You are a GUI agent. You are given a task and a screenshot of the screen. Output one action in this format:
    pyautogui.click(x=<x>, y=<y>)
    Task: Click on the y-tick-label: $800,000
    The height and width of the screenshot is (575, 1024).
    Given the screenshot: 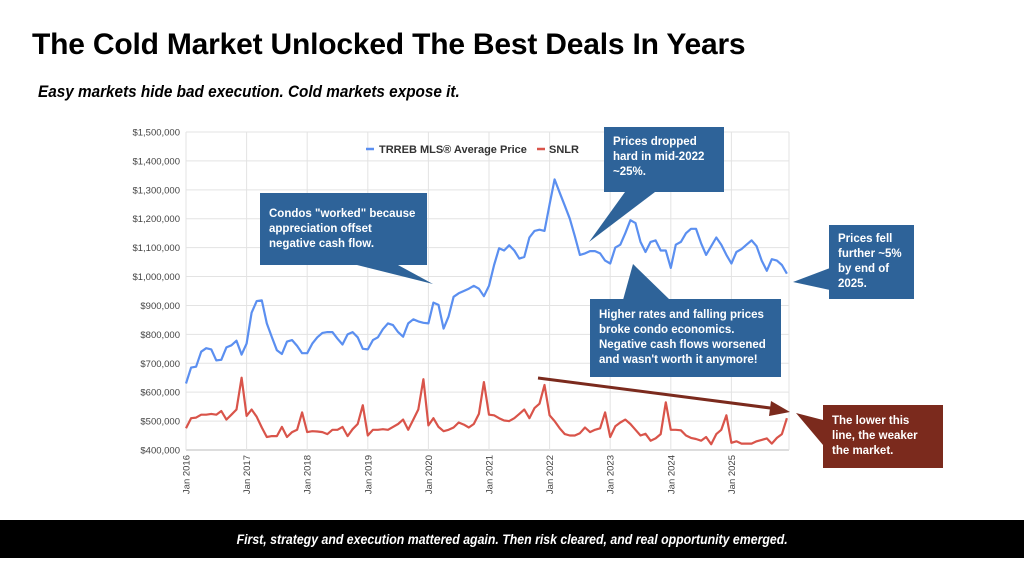 What is the action you would take?
    pyautogui.click(x=160, y=335)
    